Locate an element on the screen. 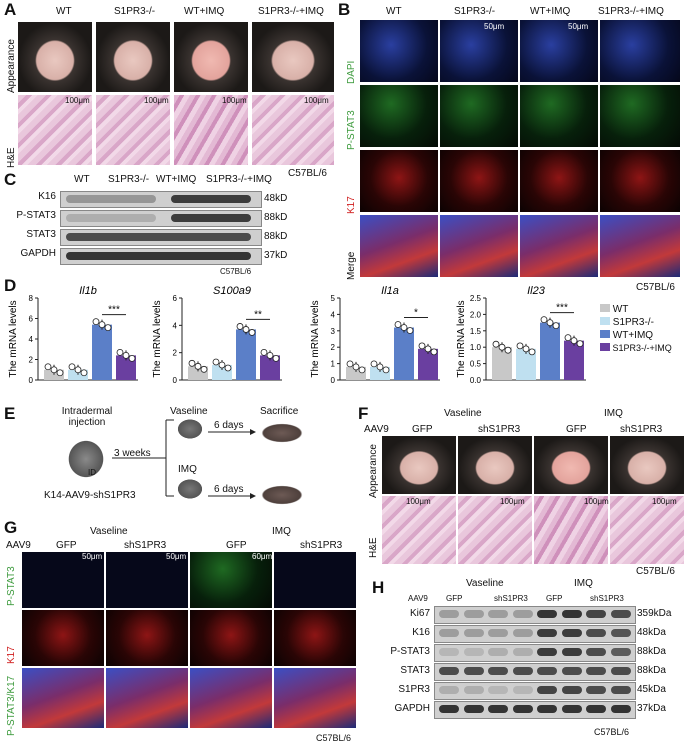 This screenshot has height=743, width=685. h-label-ki67: Ki67 is located at coordinates (419, 613).